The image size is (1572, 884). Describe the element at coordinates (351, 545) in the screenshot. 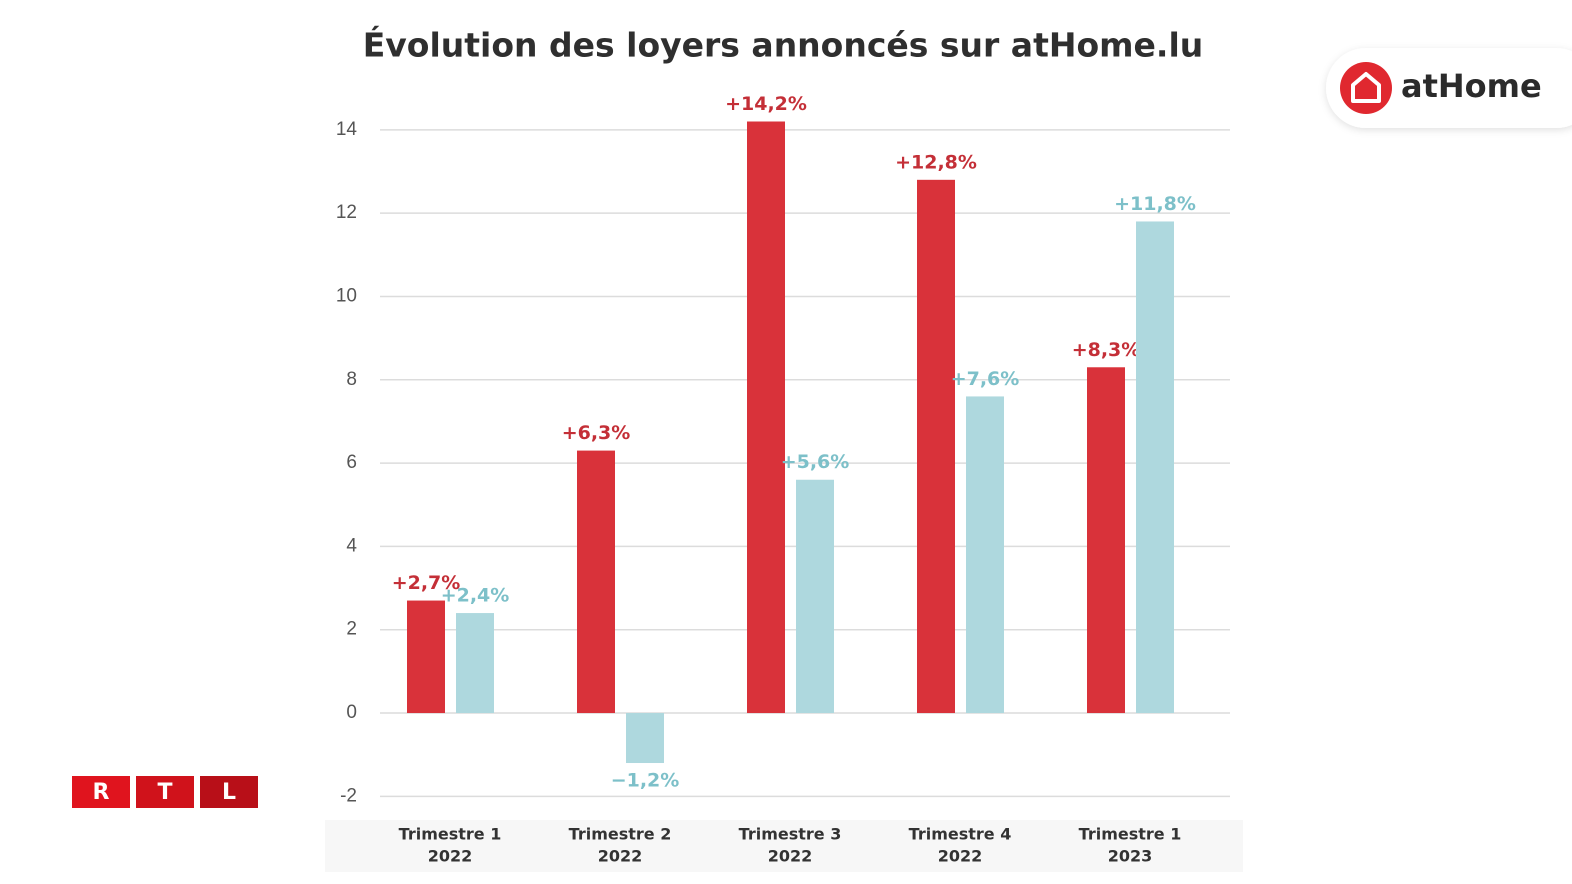

I see `y-tick-label: 4` at that location.